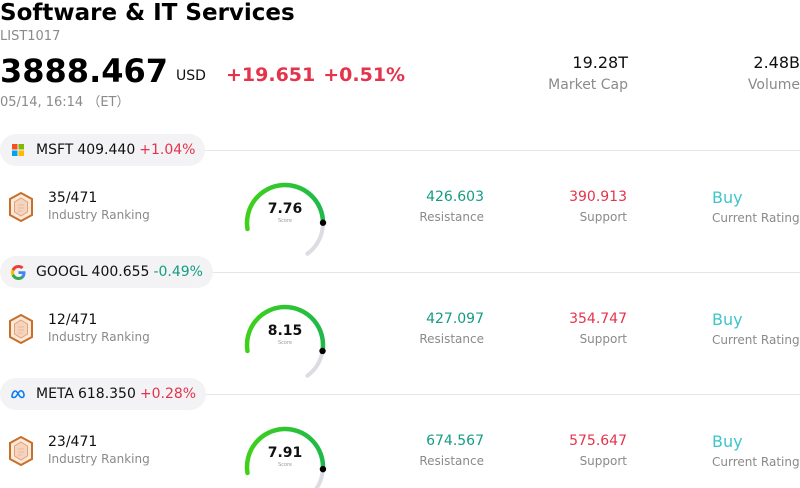  What do you see at coordinates (18, 150) in the screenshot?
I see `microsoft-logo-icon` at bounding box center [18, 150].